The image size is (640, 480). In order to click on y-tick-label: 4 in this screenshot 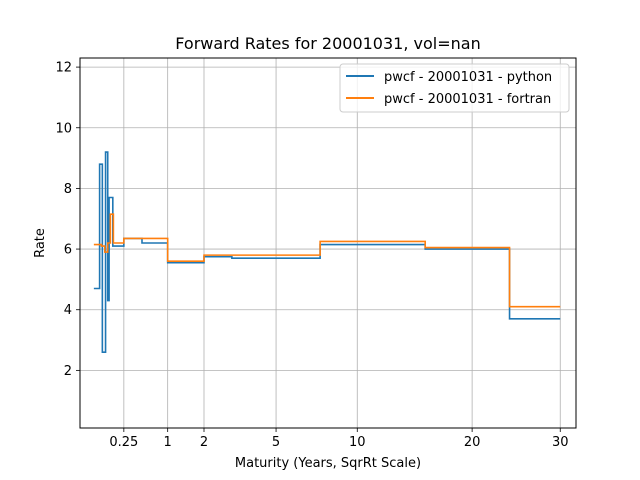, I will do `click(68, 310)`.